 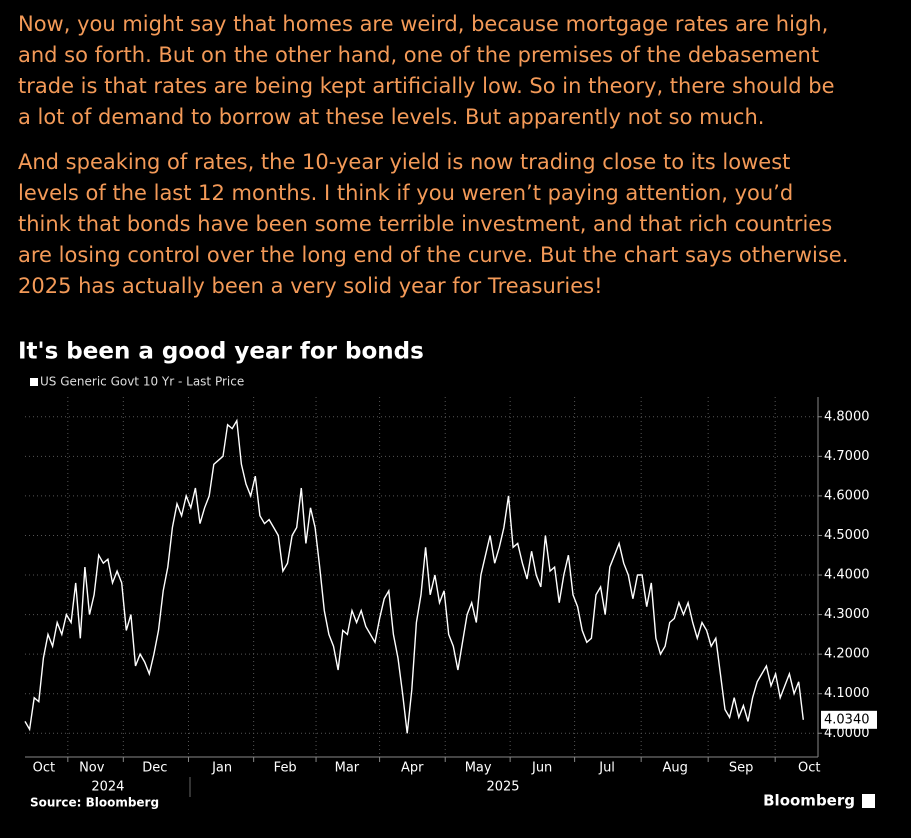 What do you see at coordinates (502, 787) in the screenshot?
I see `year-label: 2025` at bounding box center [502, 787].